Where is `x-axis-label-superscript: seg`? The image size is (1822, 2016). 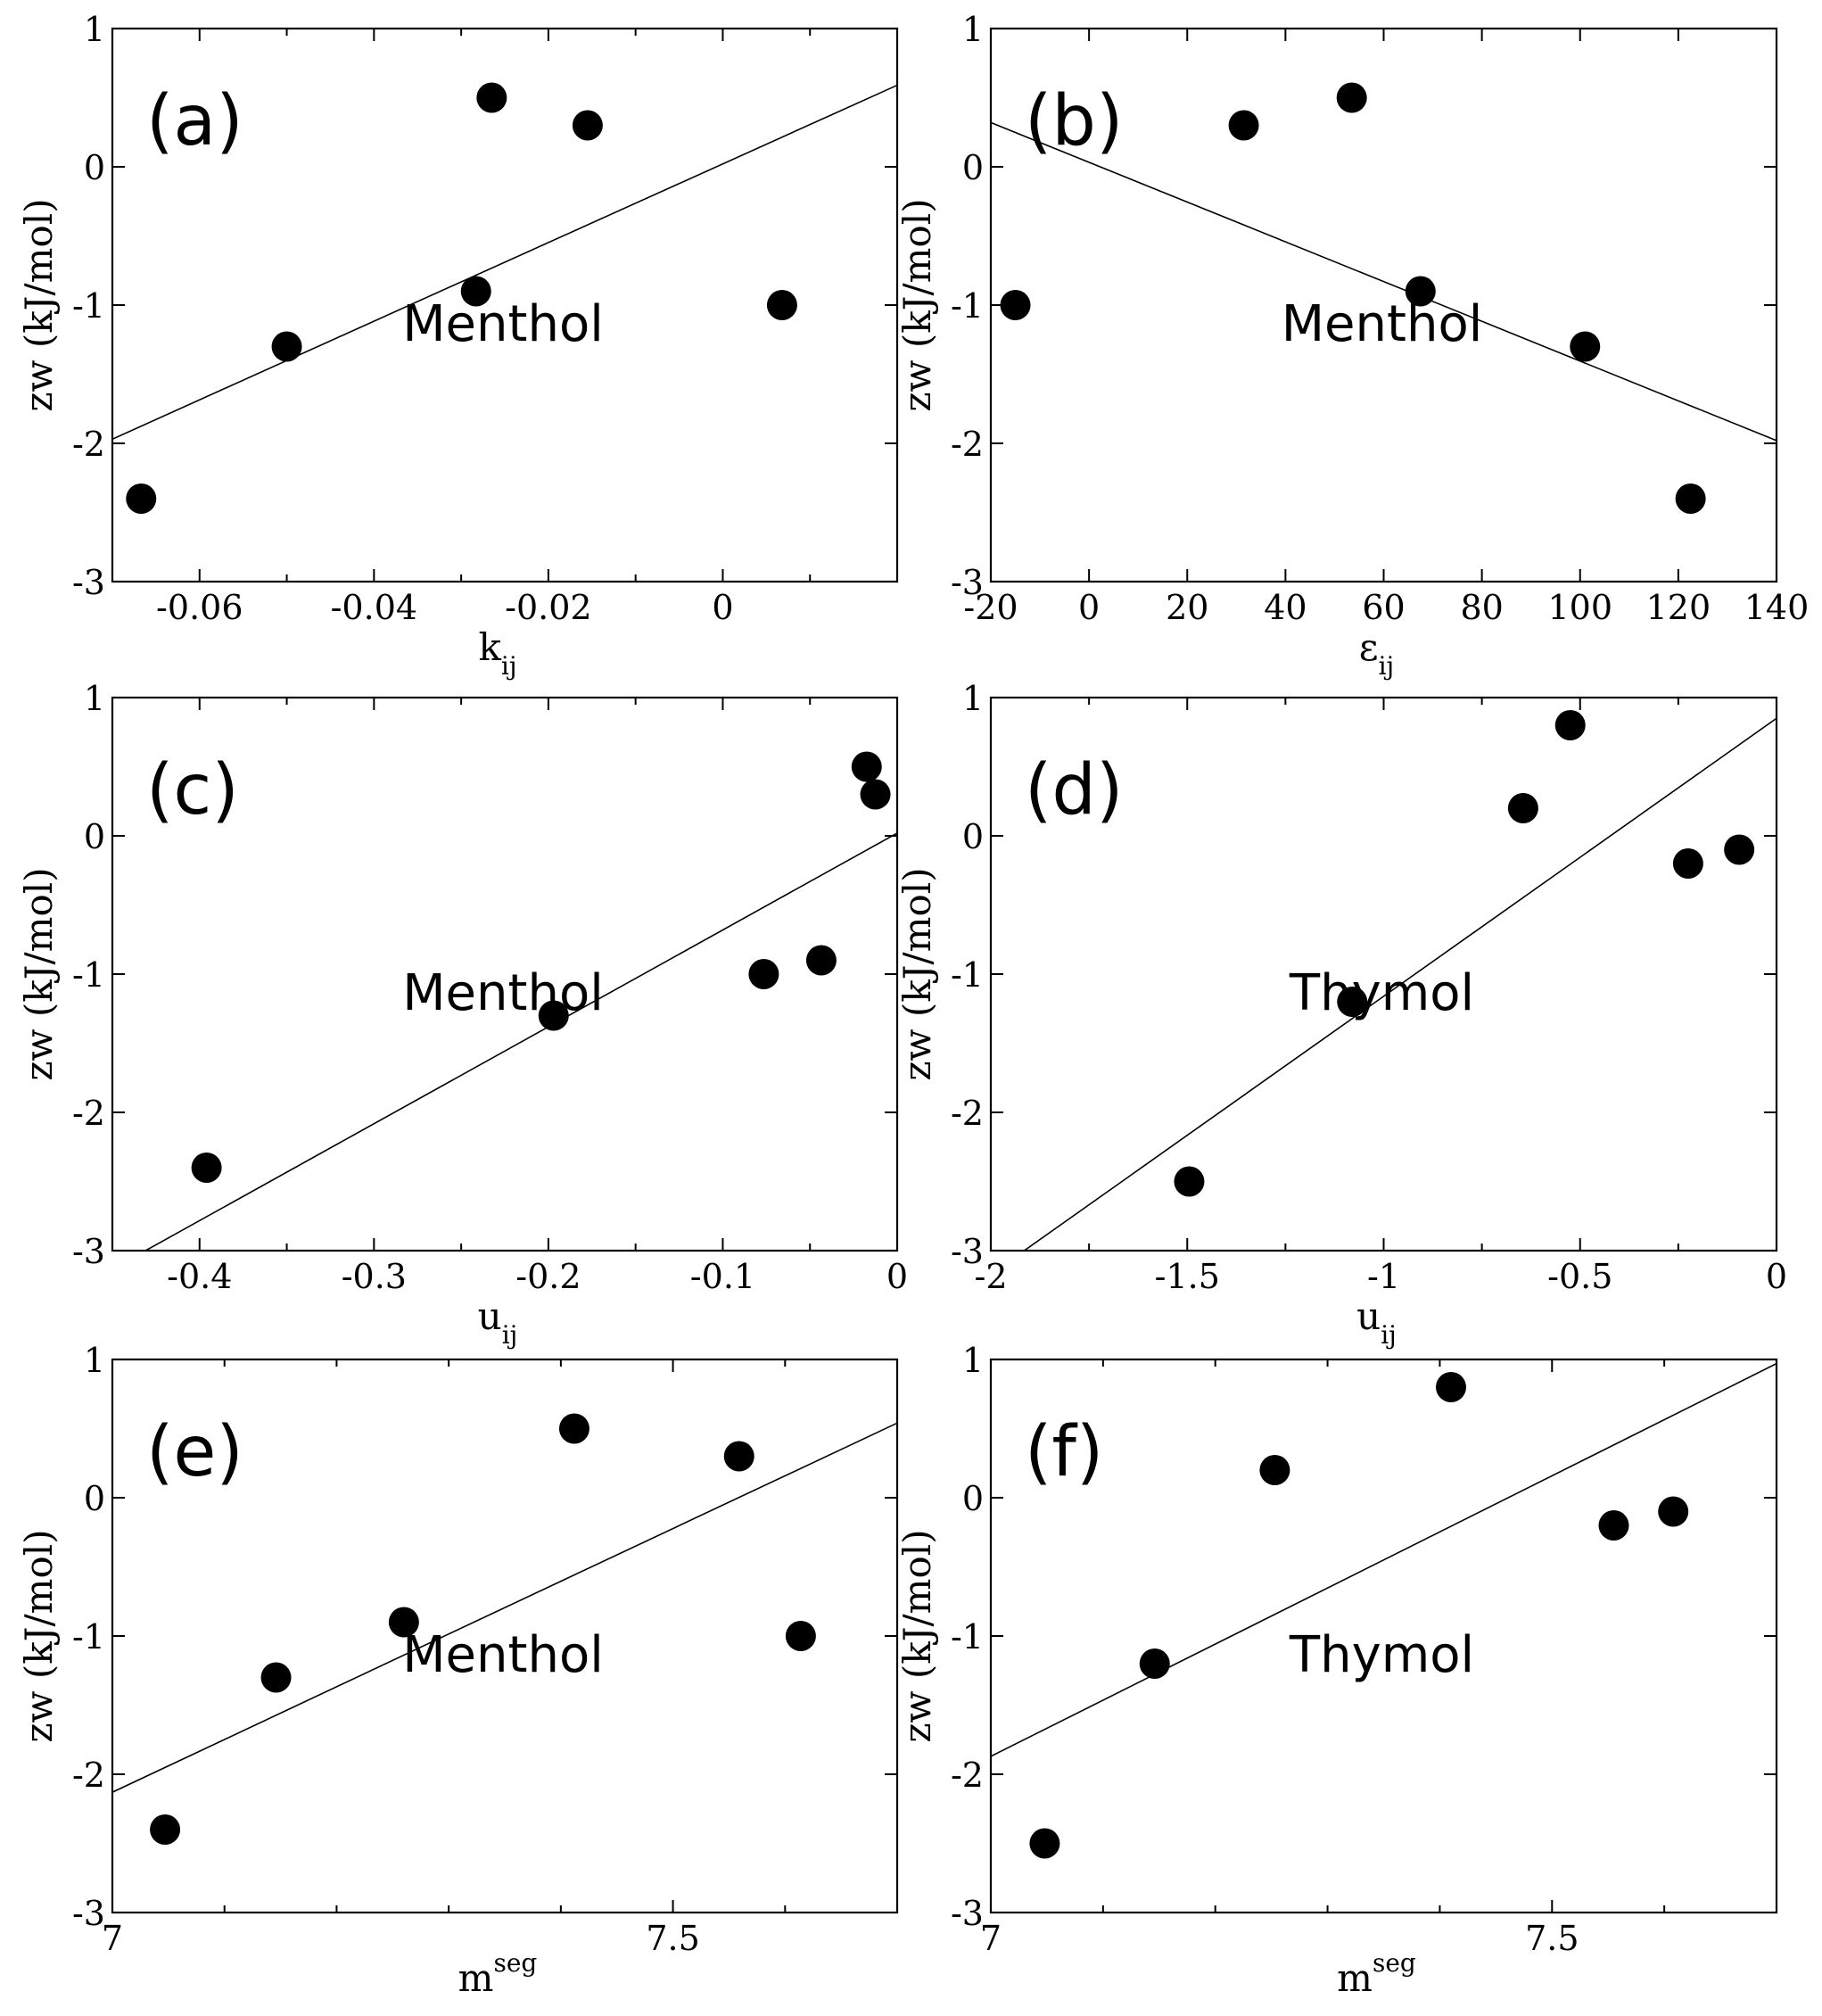
x-axis-label-superscript: seg is located at coordinates (1394, 1963).